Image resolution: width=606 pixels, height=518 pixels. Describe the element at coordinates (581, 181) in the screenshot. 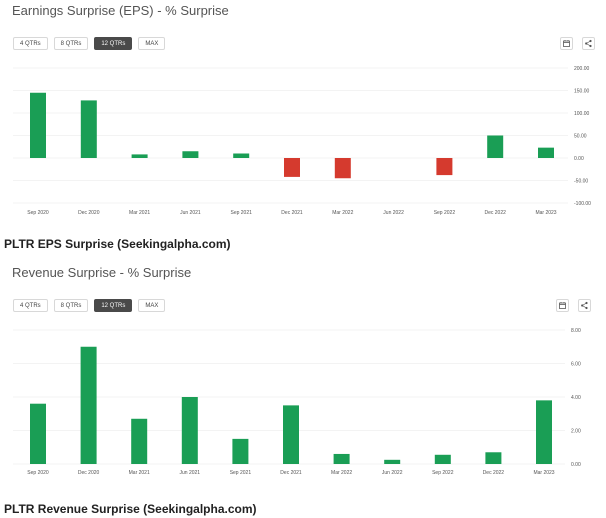

I see `eps-y-tick-label: -50.00` at that location.